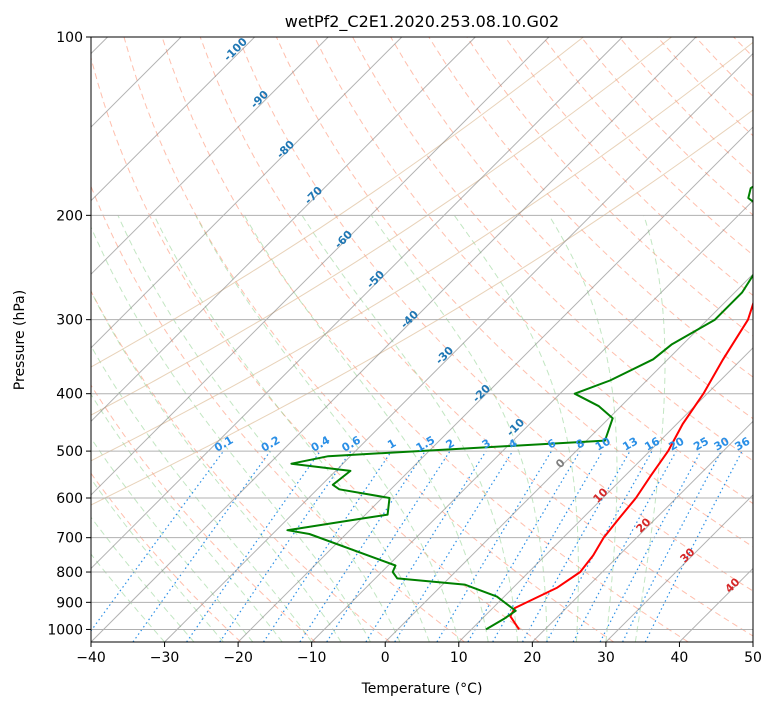  What do you see at coordinates (91, 658) in the screenshot?
I see `x-tick-label: −40` at bounding box center [91, 658].